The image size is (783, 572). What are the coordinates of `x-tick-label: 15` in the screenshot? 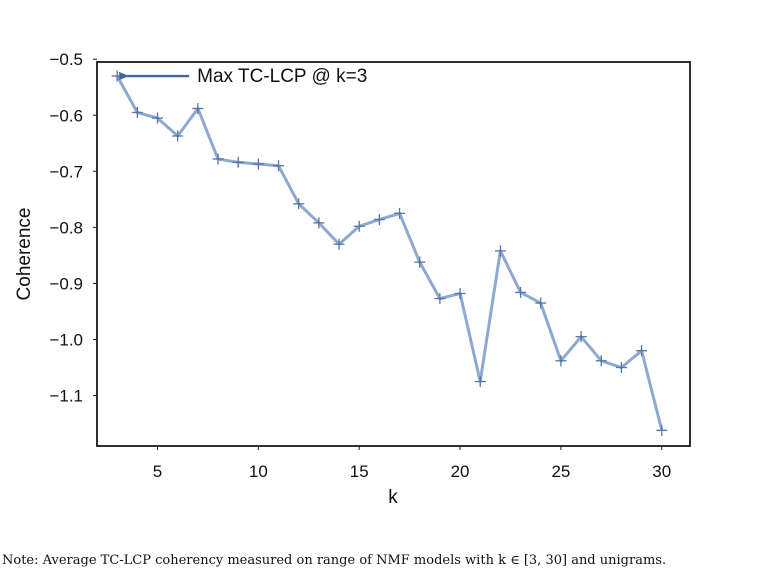 It's located at (359, 471).